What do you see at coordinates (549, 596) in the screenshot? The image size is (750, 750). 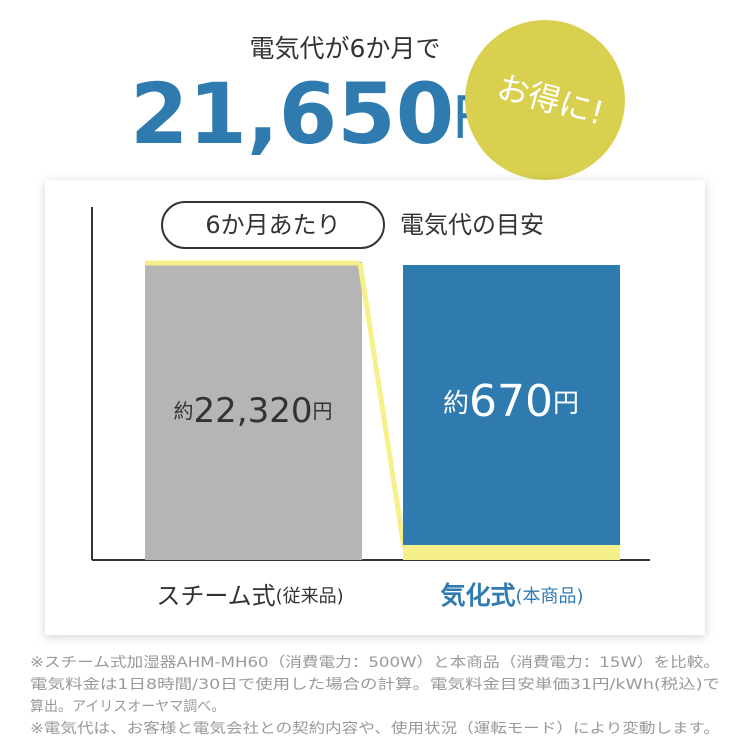 I see `note: (本商品)` at bounding box center [549, 596].